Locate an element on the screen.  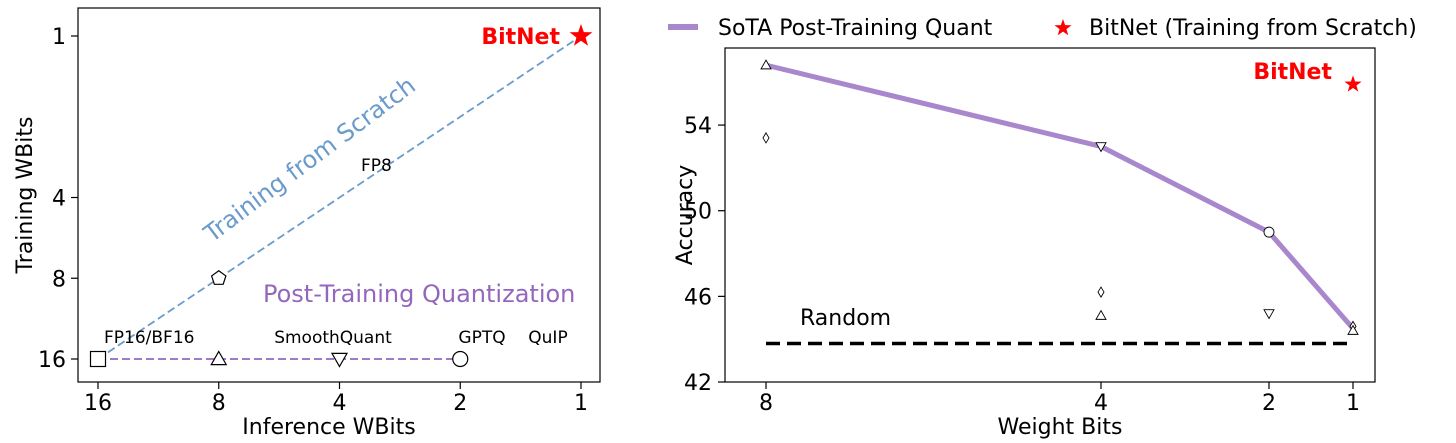
right-x-tick-label-3: 1 is located at coordinates (1353, 403).